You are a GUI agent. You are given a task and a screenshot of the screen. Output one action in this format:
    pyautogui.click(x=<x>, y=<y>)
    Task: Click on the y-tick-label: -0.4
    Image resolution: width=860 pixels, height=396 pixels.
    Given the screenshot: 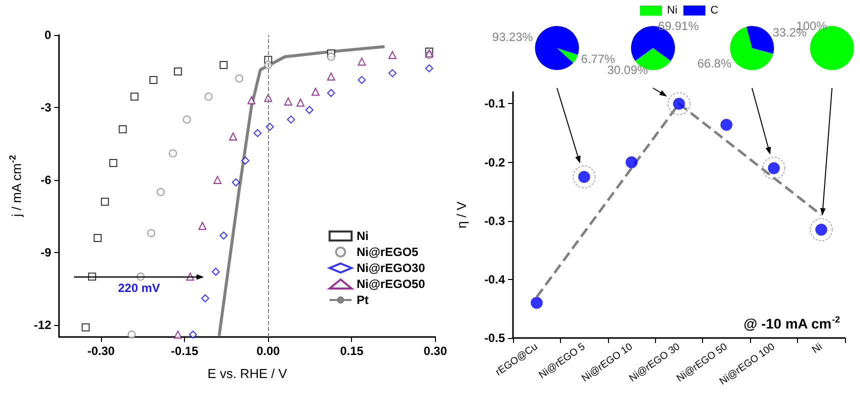 What is the action you would take?
    pyautogui.click(x=495, y=279)
    